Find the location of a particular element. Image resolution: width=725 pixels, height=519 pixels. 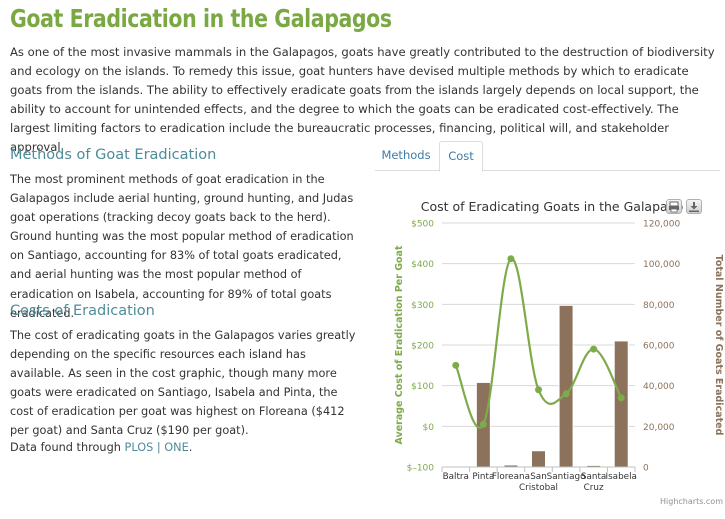

x-tick-label: San Cristobal is located at coordinates (538, 482).